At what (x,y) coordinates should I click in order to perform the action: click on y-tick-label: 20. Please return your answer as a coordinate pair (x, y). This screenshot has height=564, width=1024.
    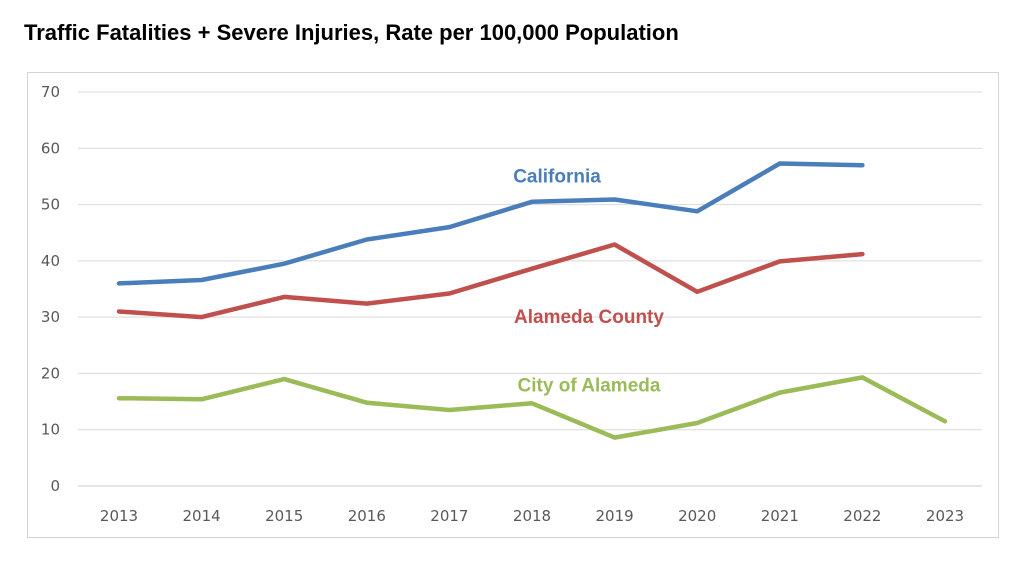
    Looking at the image, I should click on (50, 373).